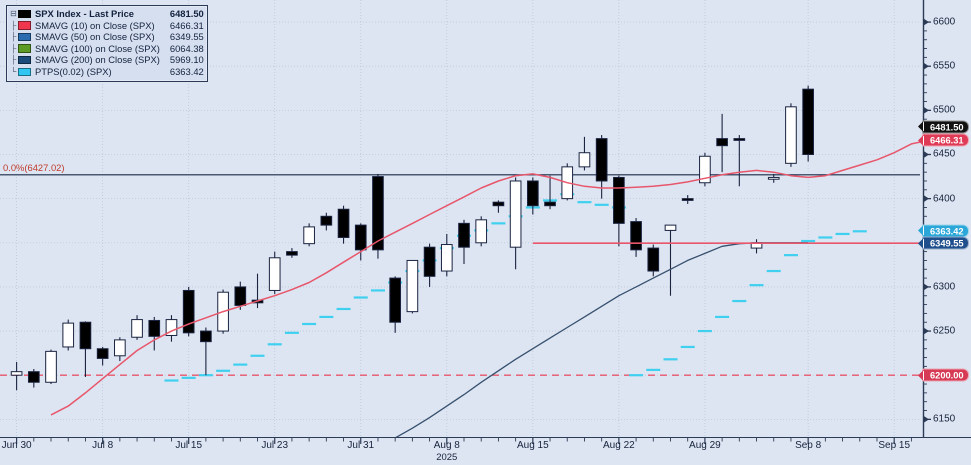 The height and width of the screenshot is (465, 971). Describe the element at coordinates (186, 13) in the screenshot. I see `legend-series-value: 6481.50` at that location.